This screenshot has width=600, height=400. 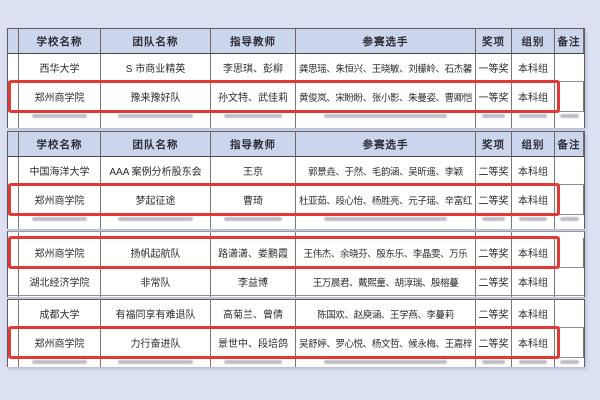 I want to click on table-cell: AAA 案例分析股东会, so click(x=156, y=171).